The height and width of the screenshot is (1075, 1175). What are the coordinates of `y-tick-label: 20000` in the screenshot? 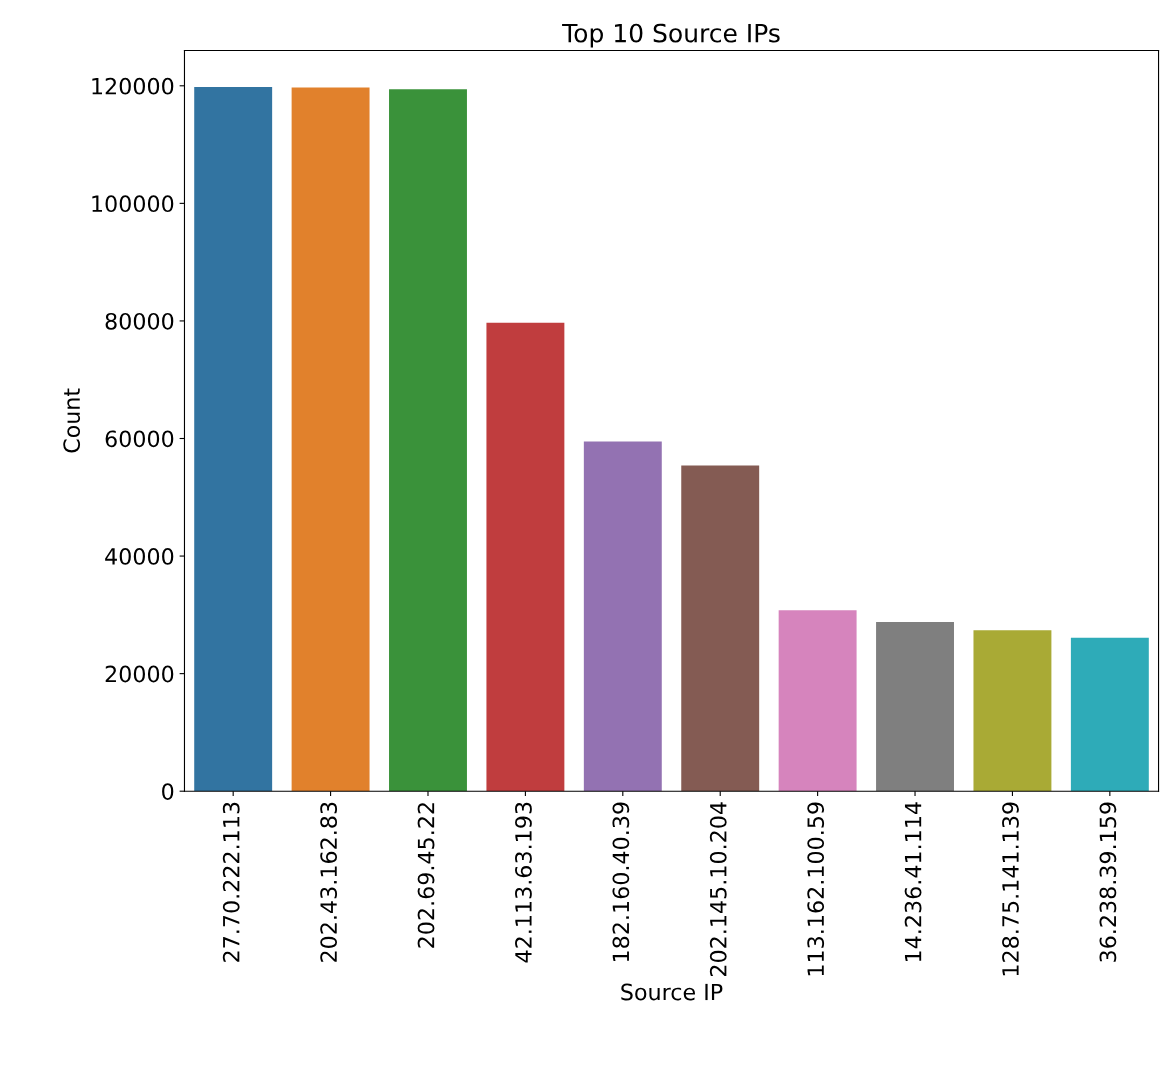 It's located at (139, 674).